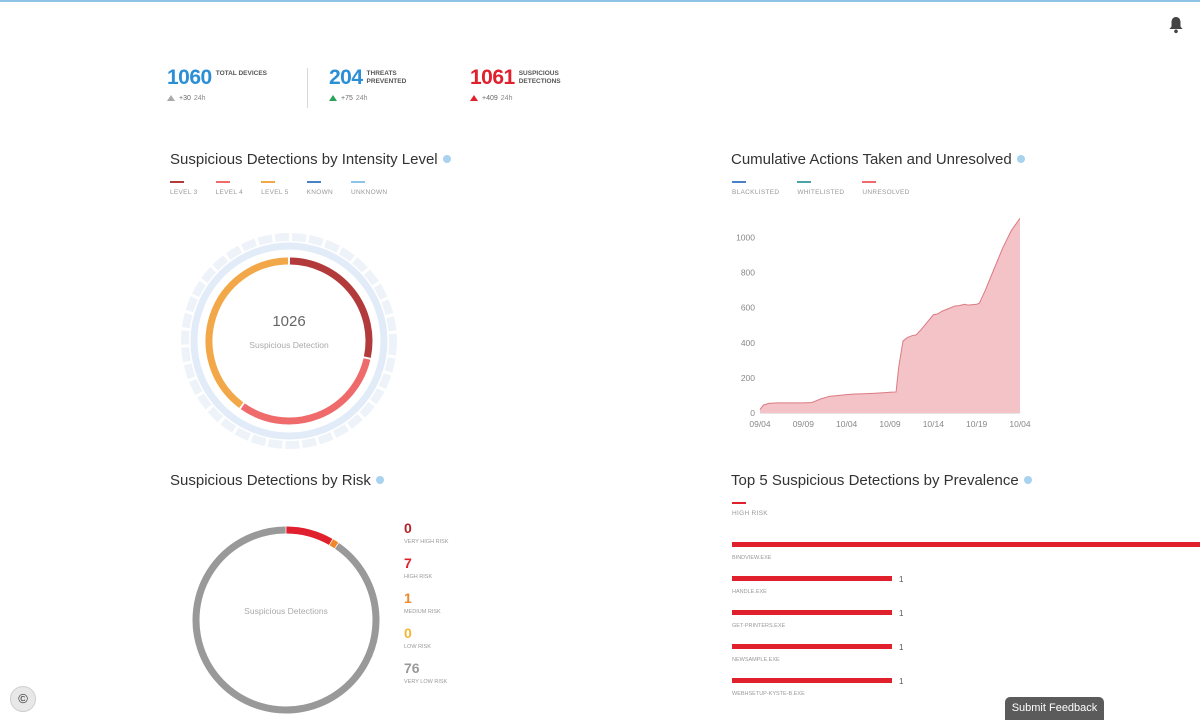  Describe the element at coordinates (229, 188) in the screenshot. I see `legend-item: LEVEL 4` at that location.